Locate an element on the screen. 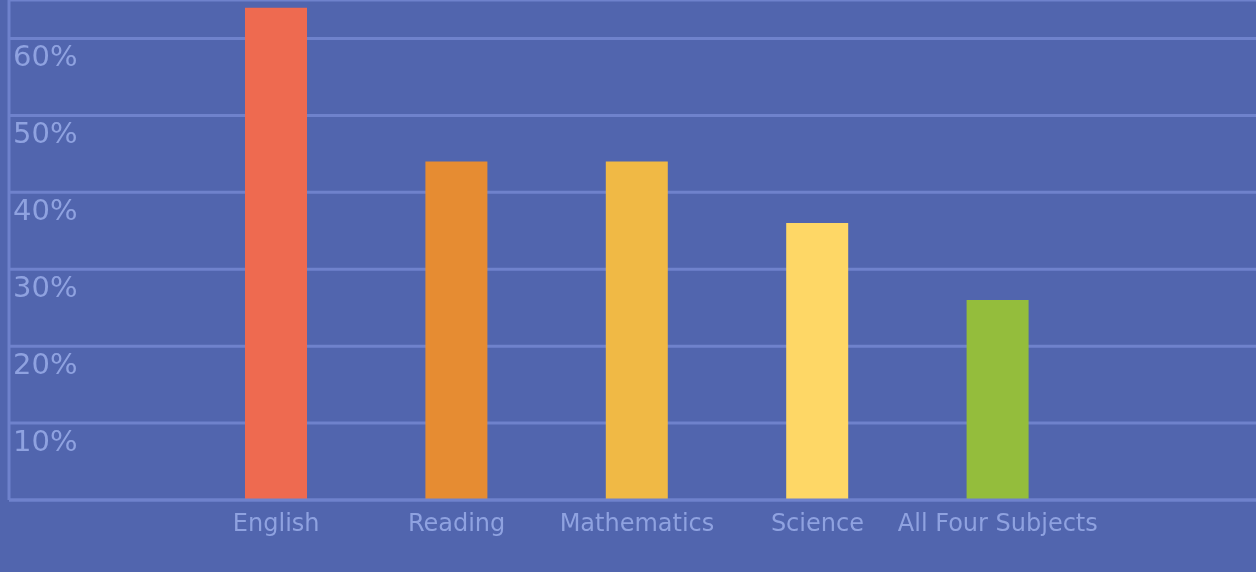 This screenshot has height=572, width=1256. x-tick-label: Reading is located at coordinates (456, 523).